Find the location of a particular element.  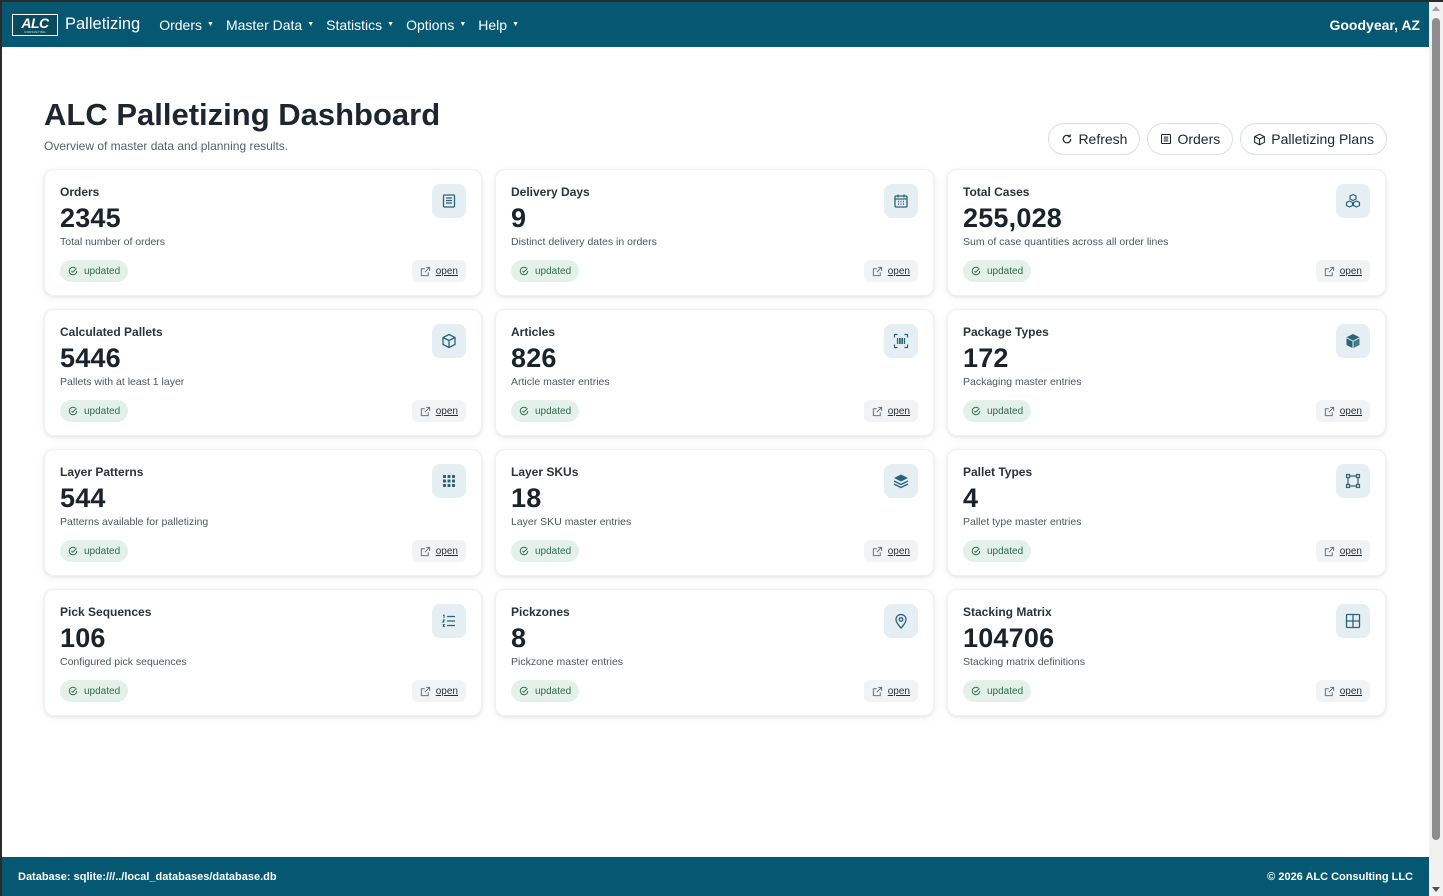

orders-button: Orders is located at coordinates (1190, 139).